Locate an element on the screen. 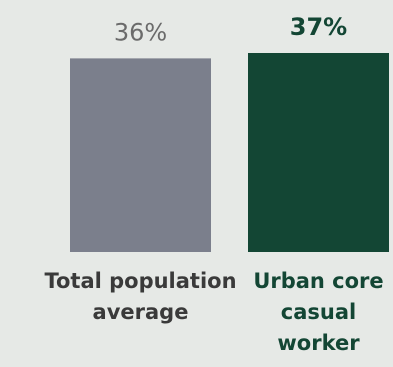 This screenshot has width=393, height=367. category-label-0-line-1: average is located at coordinates (141, 312).